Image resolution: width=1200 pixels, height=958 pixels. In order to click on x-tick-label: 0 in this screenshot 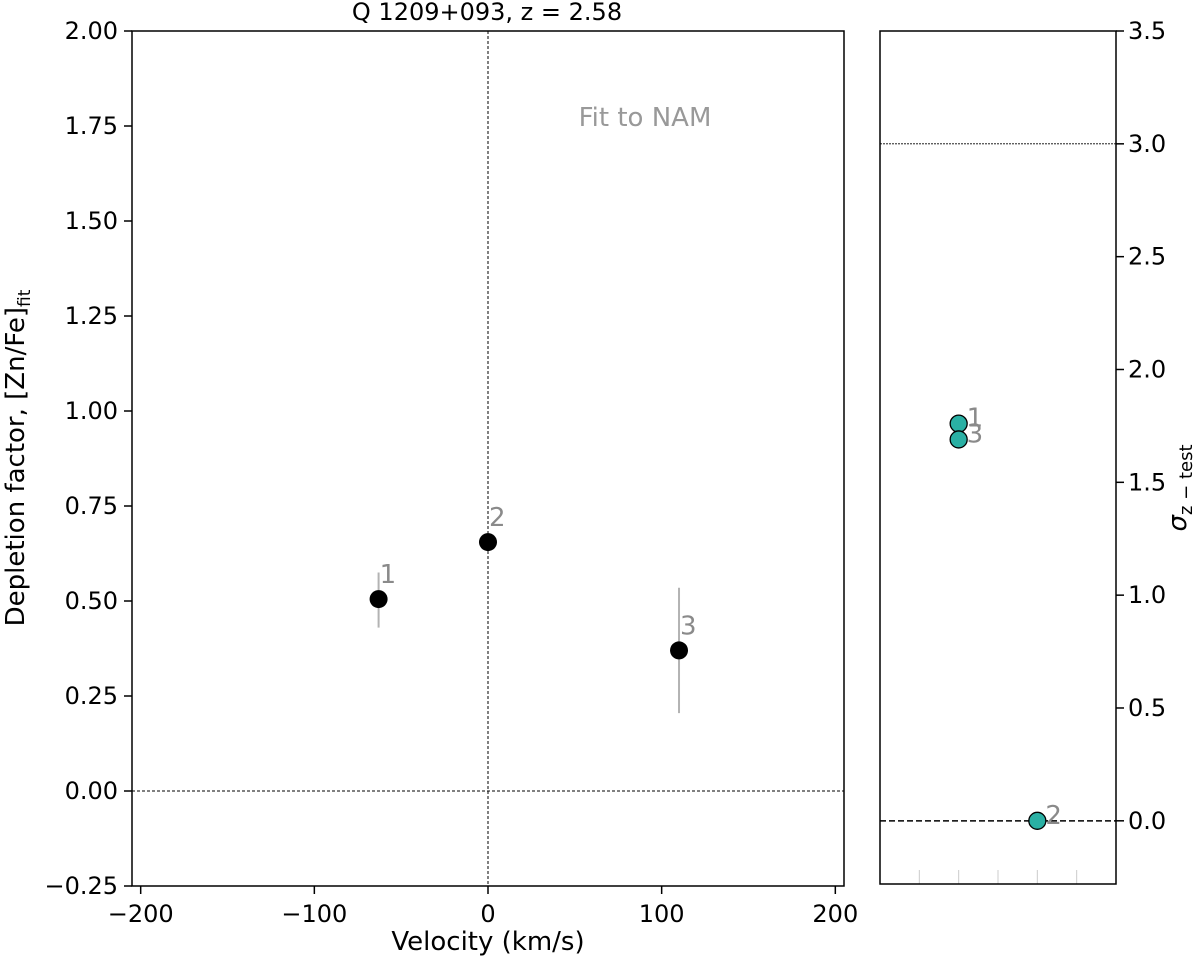, I will do `click(487, 914)`.